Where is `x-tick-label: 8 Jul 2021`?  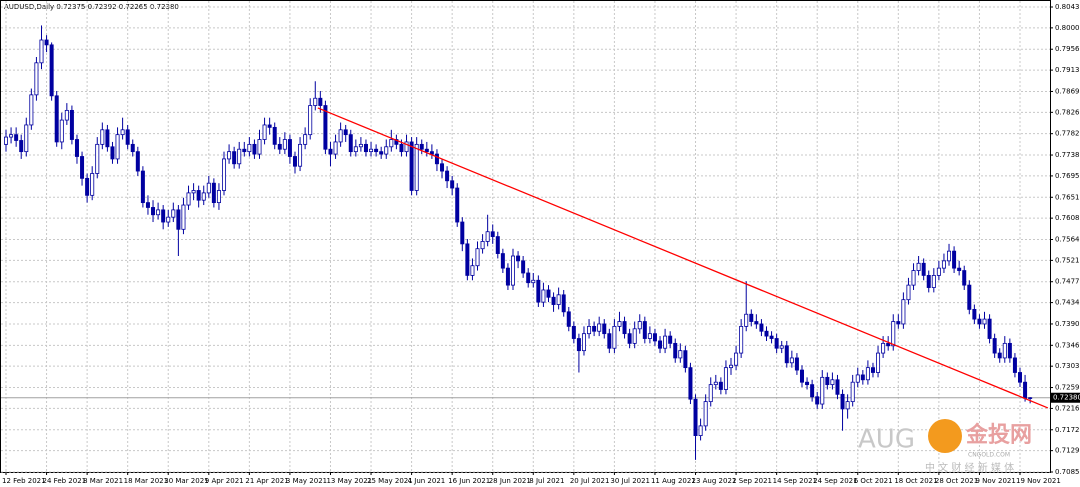
x-tick-label: 8 Jul 2021 is located at coordinates (546, 481).